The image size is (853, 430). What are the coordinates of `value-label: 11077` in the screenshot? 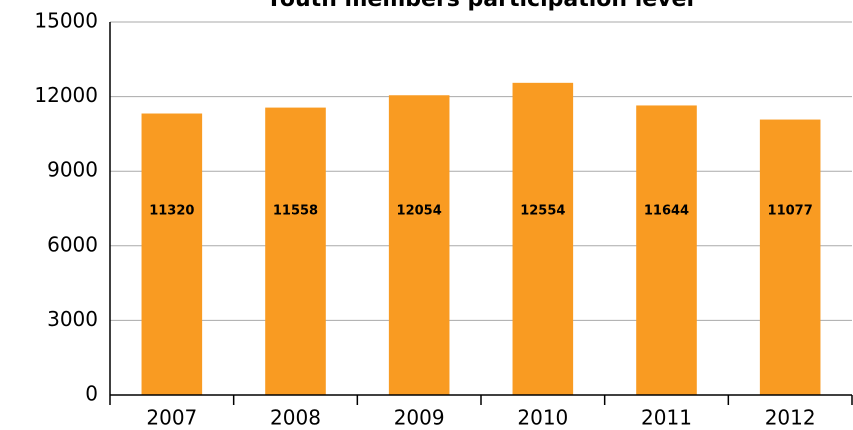 It's located at (790, 211).